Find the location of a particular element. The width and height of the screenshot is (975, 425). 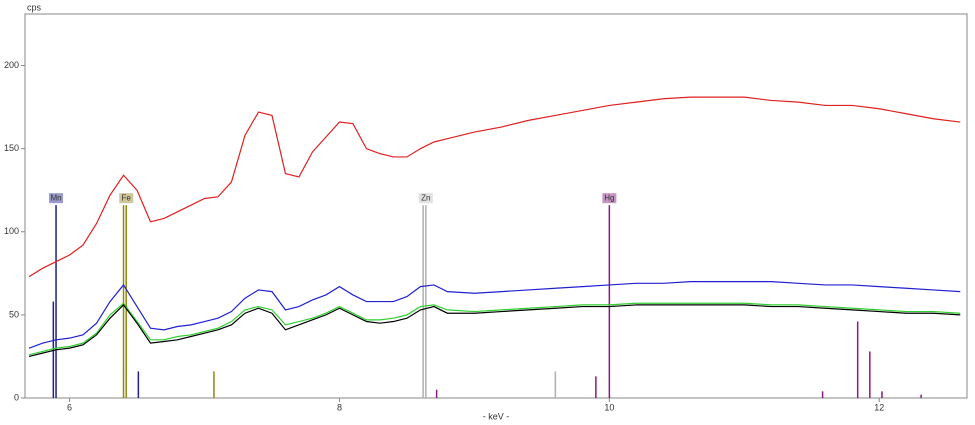

y-tick-label: 100 is located at coordinates (11, 231).